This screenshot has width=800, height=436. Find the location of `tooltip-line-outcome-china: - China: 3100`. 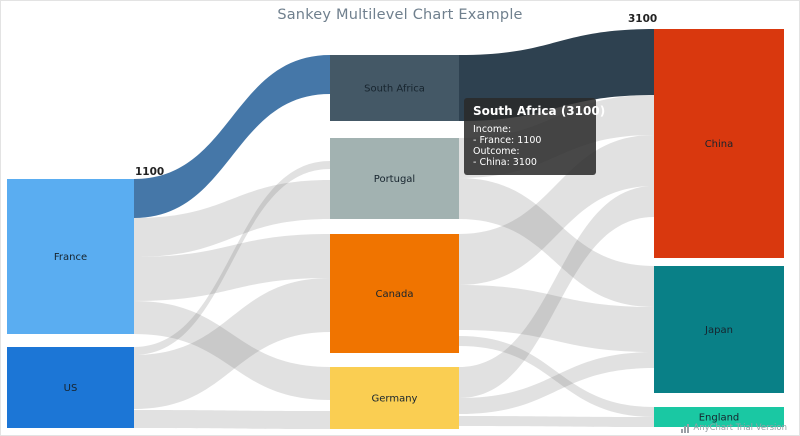

tooltip-line-outcome-china: - China: 3100 is located at coordinates (505, 162).